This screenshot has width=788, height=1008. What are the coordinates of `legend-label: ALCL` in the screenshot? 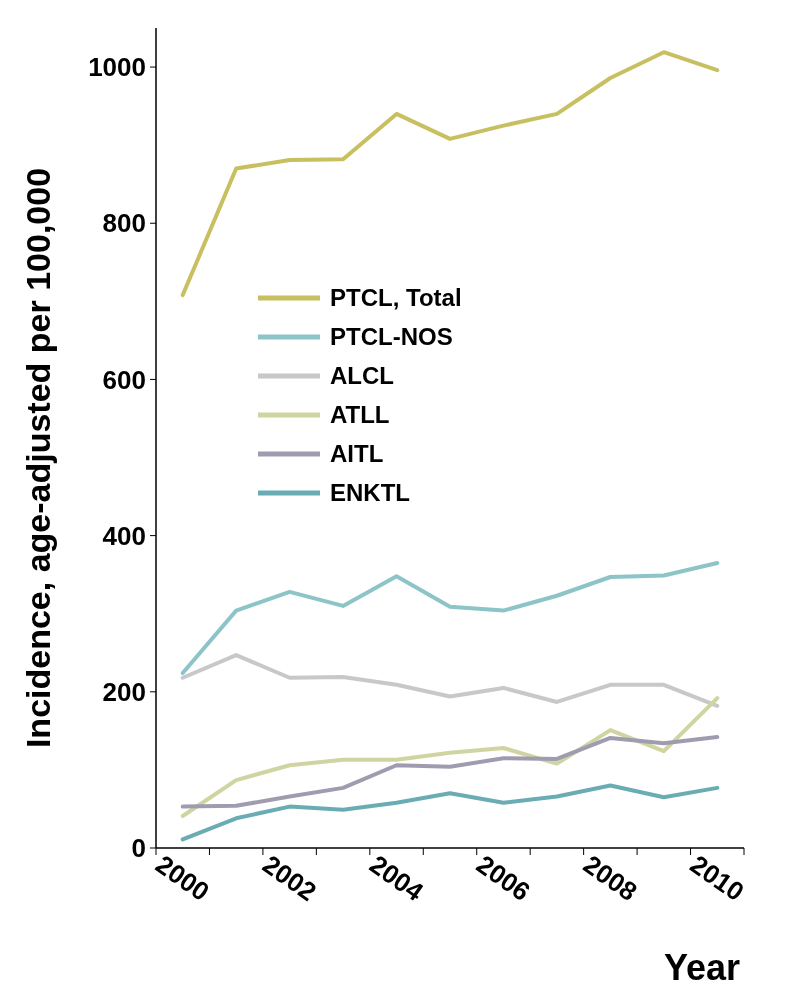 It's located at (362, 376).